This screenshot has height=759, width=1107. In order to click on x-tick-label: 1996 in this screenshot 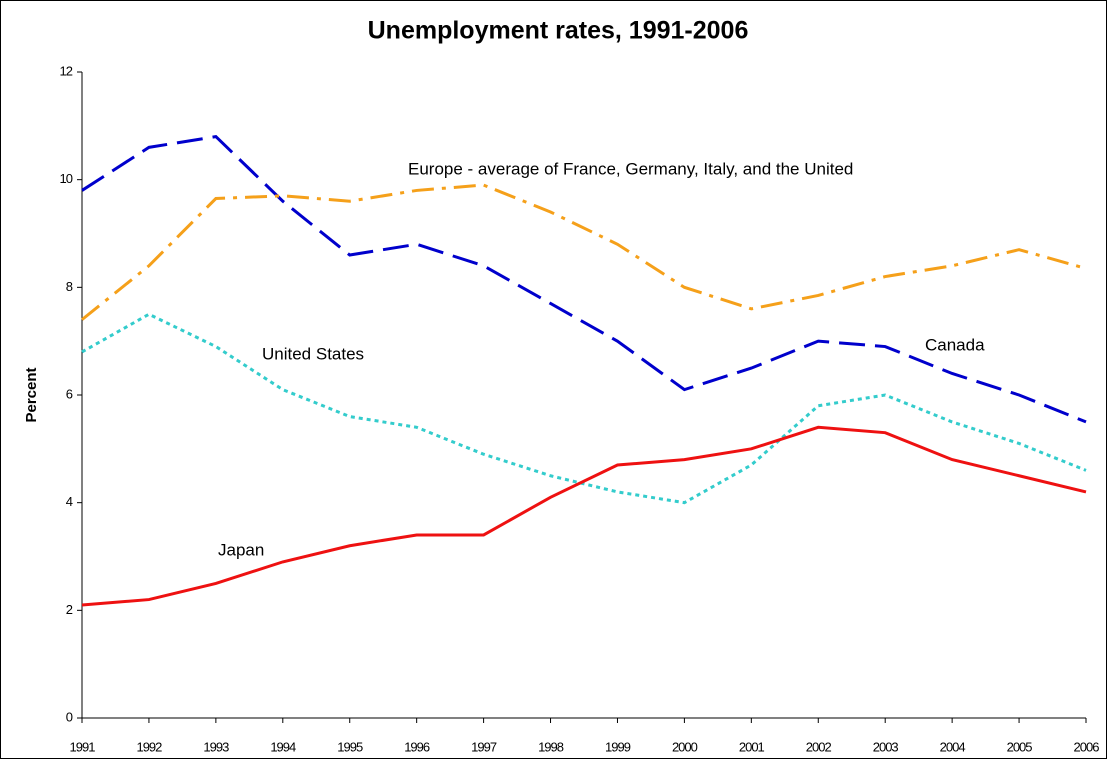, I will do `click(417, 746)`.